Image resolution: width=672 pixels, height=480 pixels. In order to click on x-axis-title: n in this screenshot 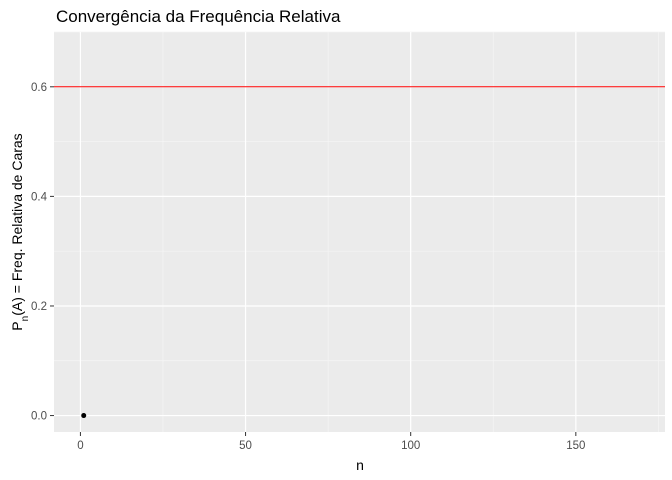, I will do `click(360, 465)`.